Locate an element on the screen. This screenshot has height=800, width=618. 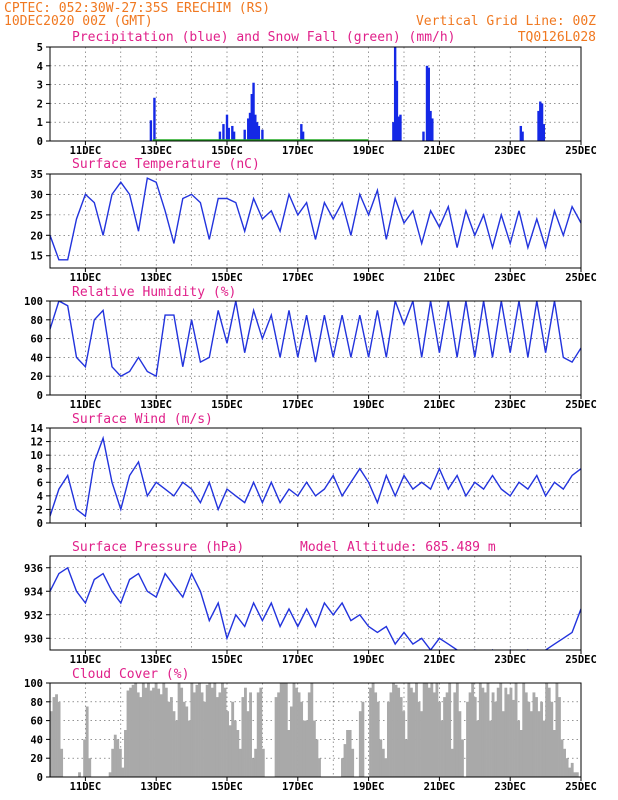
y-tick-label: 60 is located at coordinates (36, 340).